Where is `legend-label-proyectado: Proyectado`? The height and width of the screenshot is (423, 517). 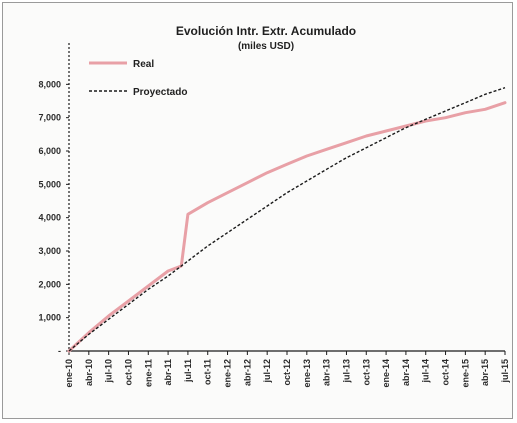
legend-label-proyectado: Proyectado is located at coordinates (160, 92).